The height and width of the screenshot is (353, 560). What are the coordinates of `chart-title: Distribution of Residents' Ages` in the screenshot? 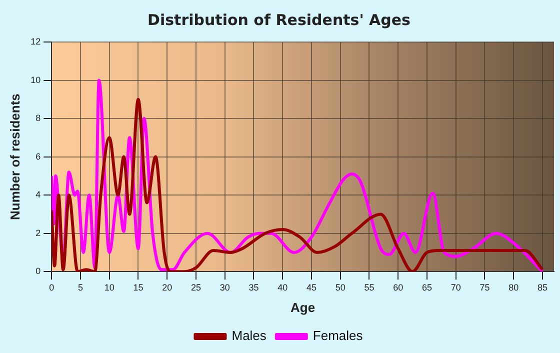 It's located at (279, 19).